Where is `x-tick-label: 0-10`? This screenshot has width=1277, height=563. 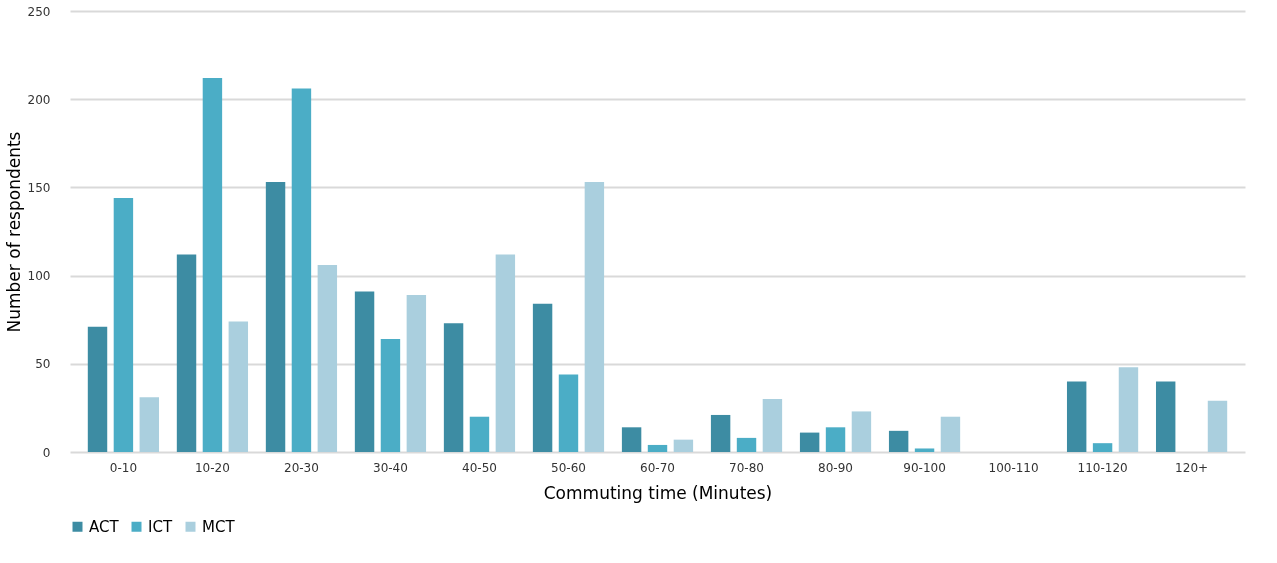
x-tick-label: 0-10 is located at coordinates (123, 467).